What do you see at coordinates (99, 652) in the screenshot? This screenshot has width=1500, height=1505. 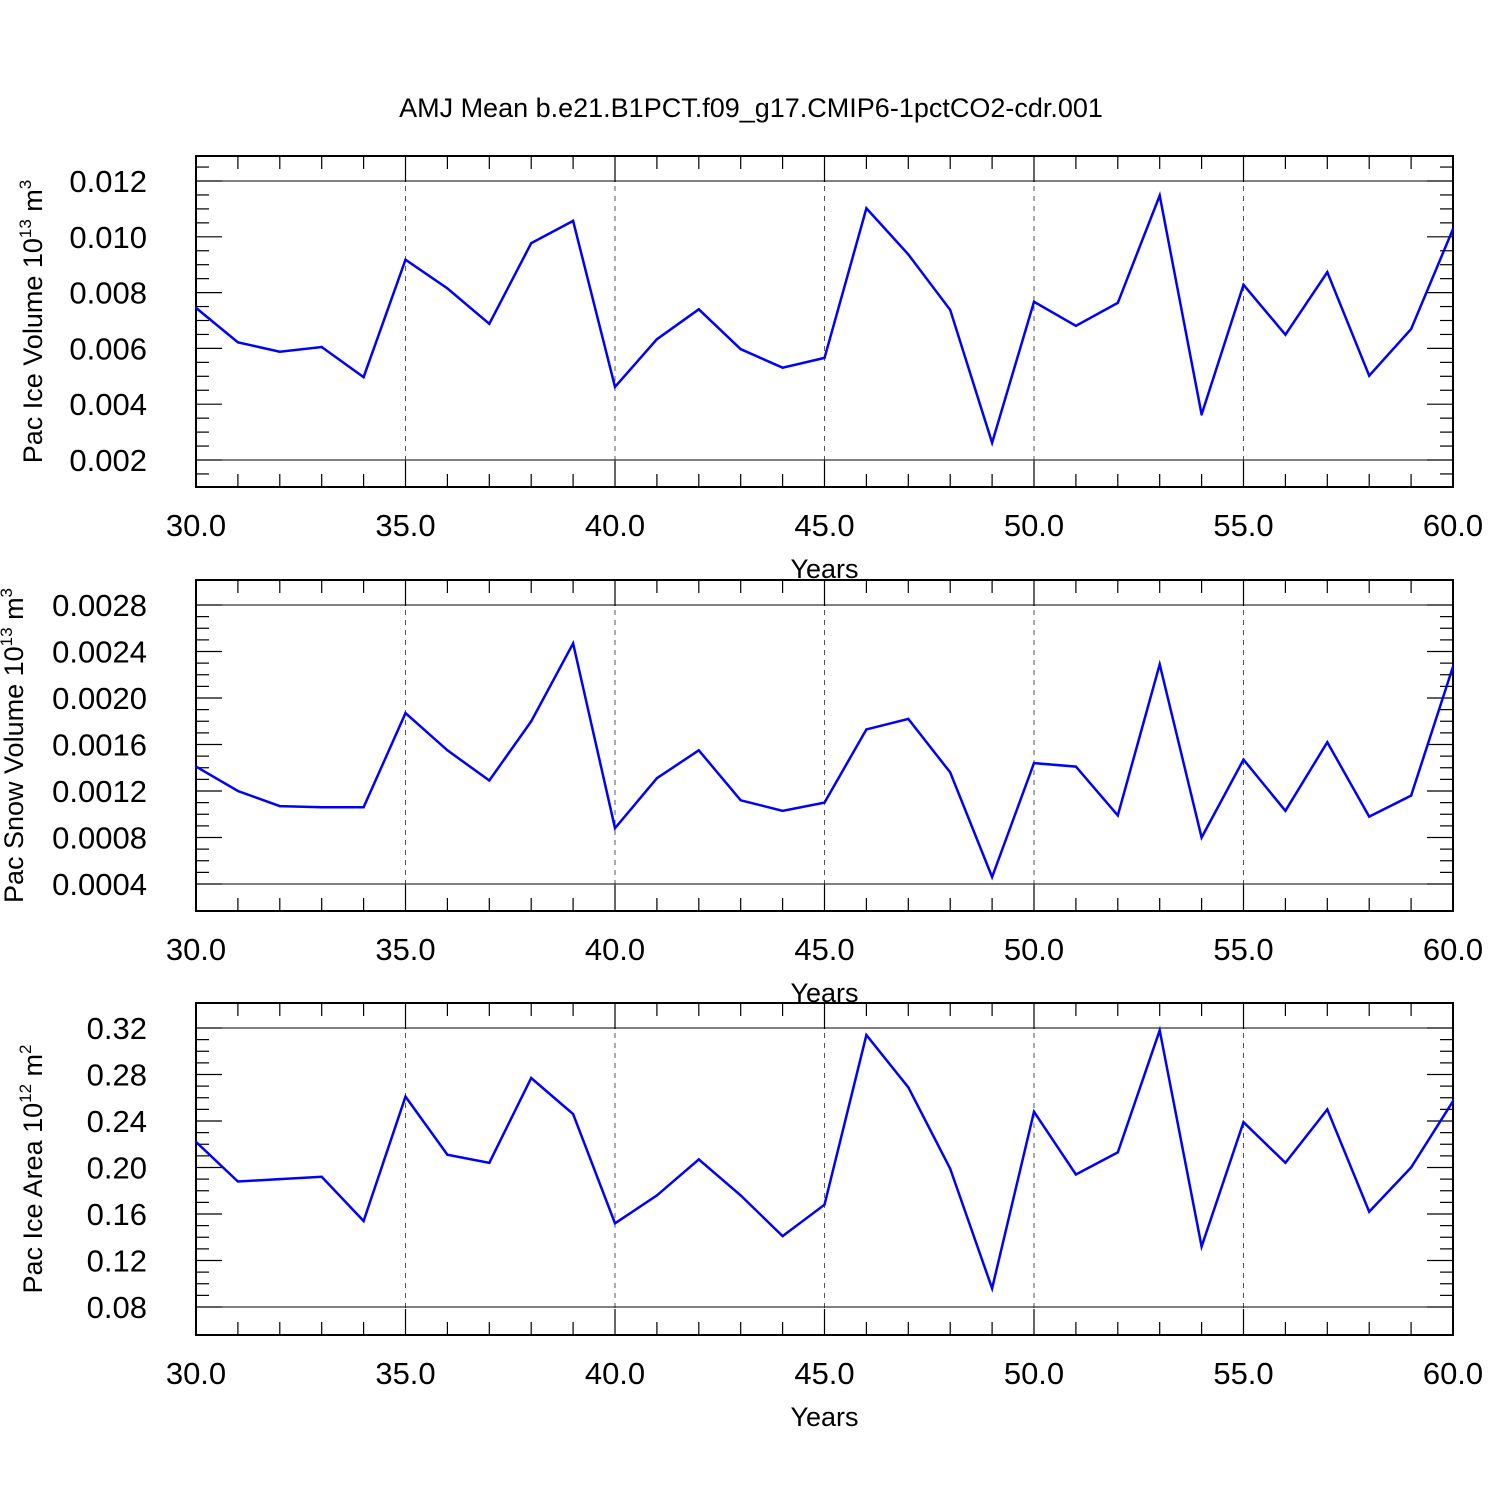 I see `y-tick-label: 0.0024` at bounding box center [99, 652].